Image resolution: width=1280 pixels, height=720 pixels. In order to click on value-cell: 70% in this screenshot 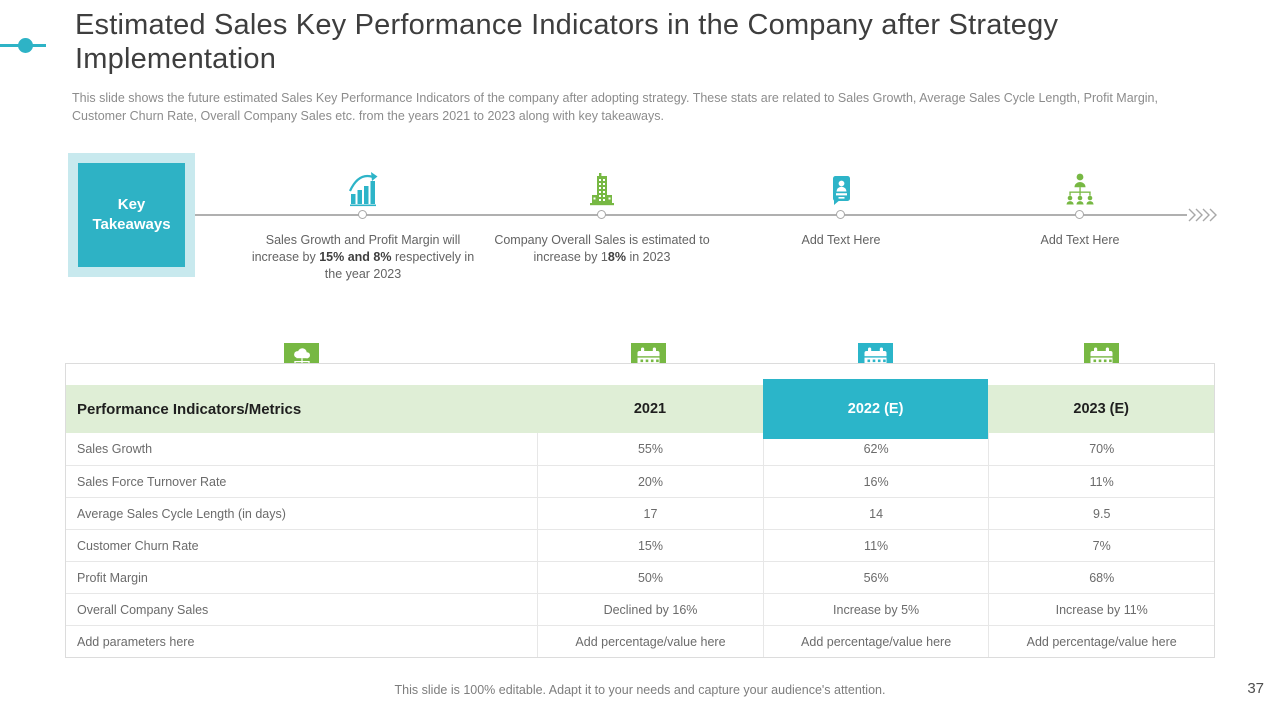, I will do `click(1101, 449)`.